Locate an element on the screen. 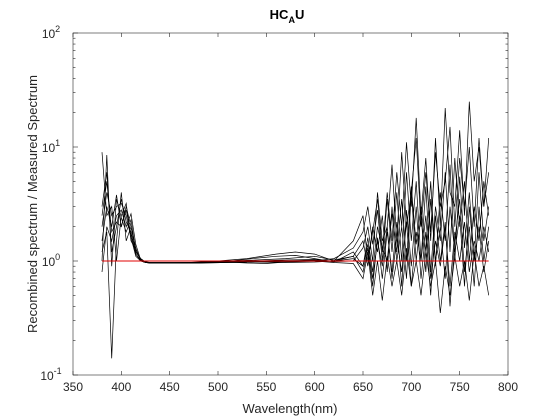  y-tick-label: 10¹ is located at coordinates (51, 146).